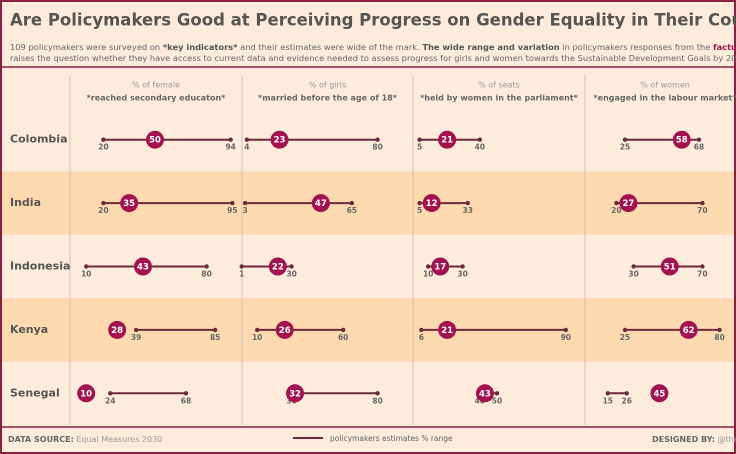  What do you see at coordinates (499, 85) in the screenshot?
I see `panel-label: % of seats` at bounding box center [499, 85].